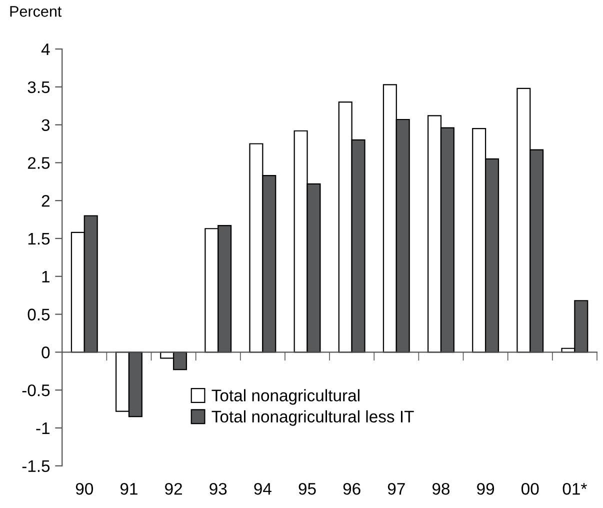  I want to click on x-tick-label: 94, so click(263, 488).